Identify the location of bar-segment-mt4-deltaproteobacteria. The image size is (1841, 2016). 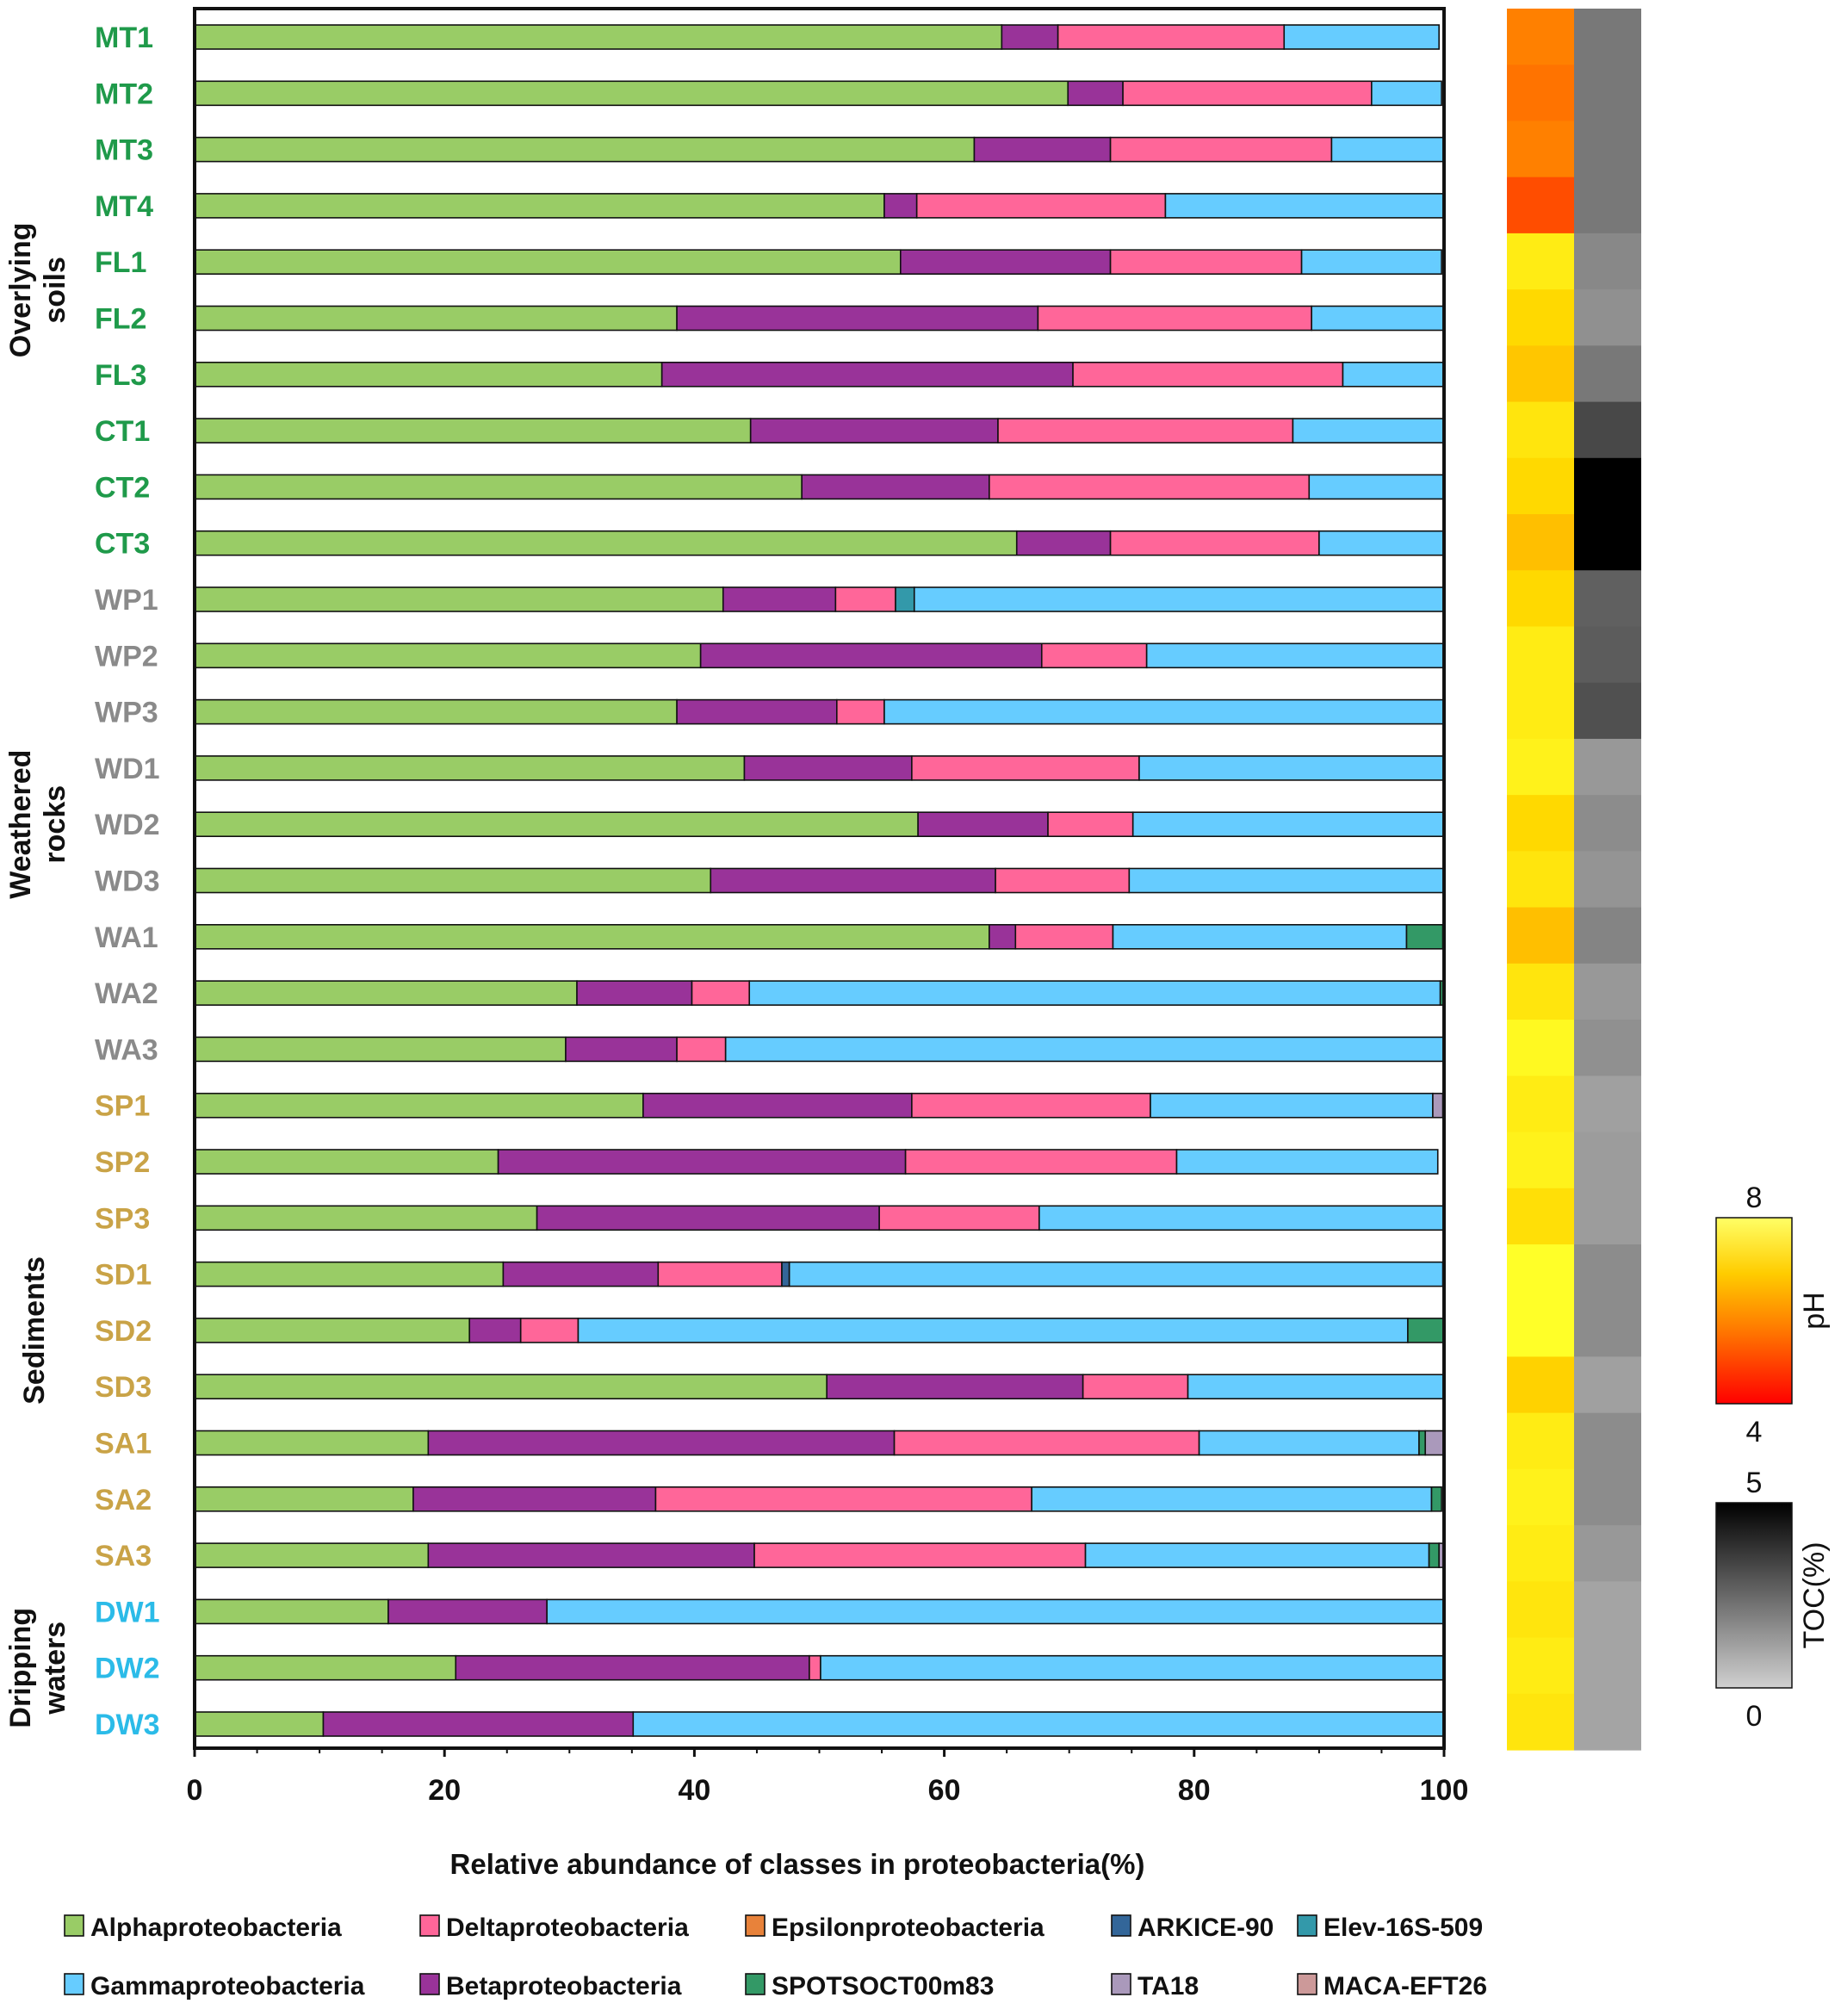
(1041, 206).